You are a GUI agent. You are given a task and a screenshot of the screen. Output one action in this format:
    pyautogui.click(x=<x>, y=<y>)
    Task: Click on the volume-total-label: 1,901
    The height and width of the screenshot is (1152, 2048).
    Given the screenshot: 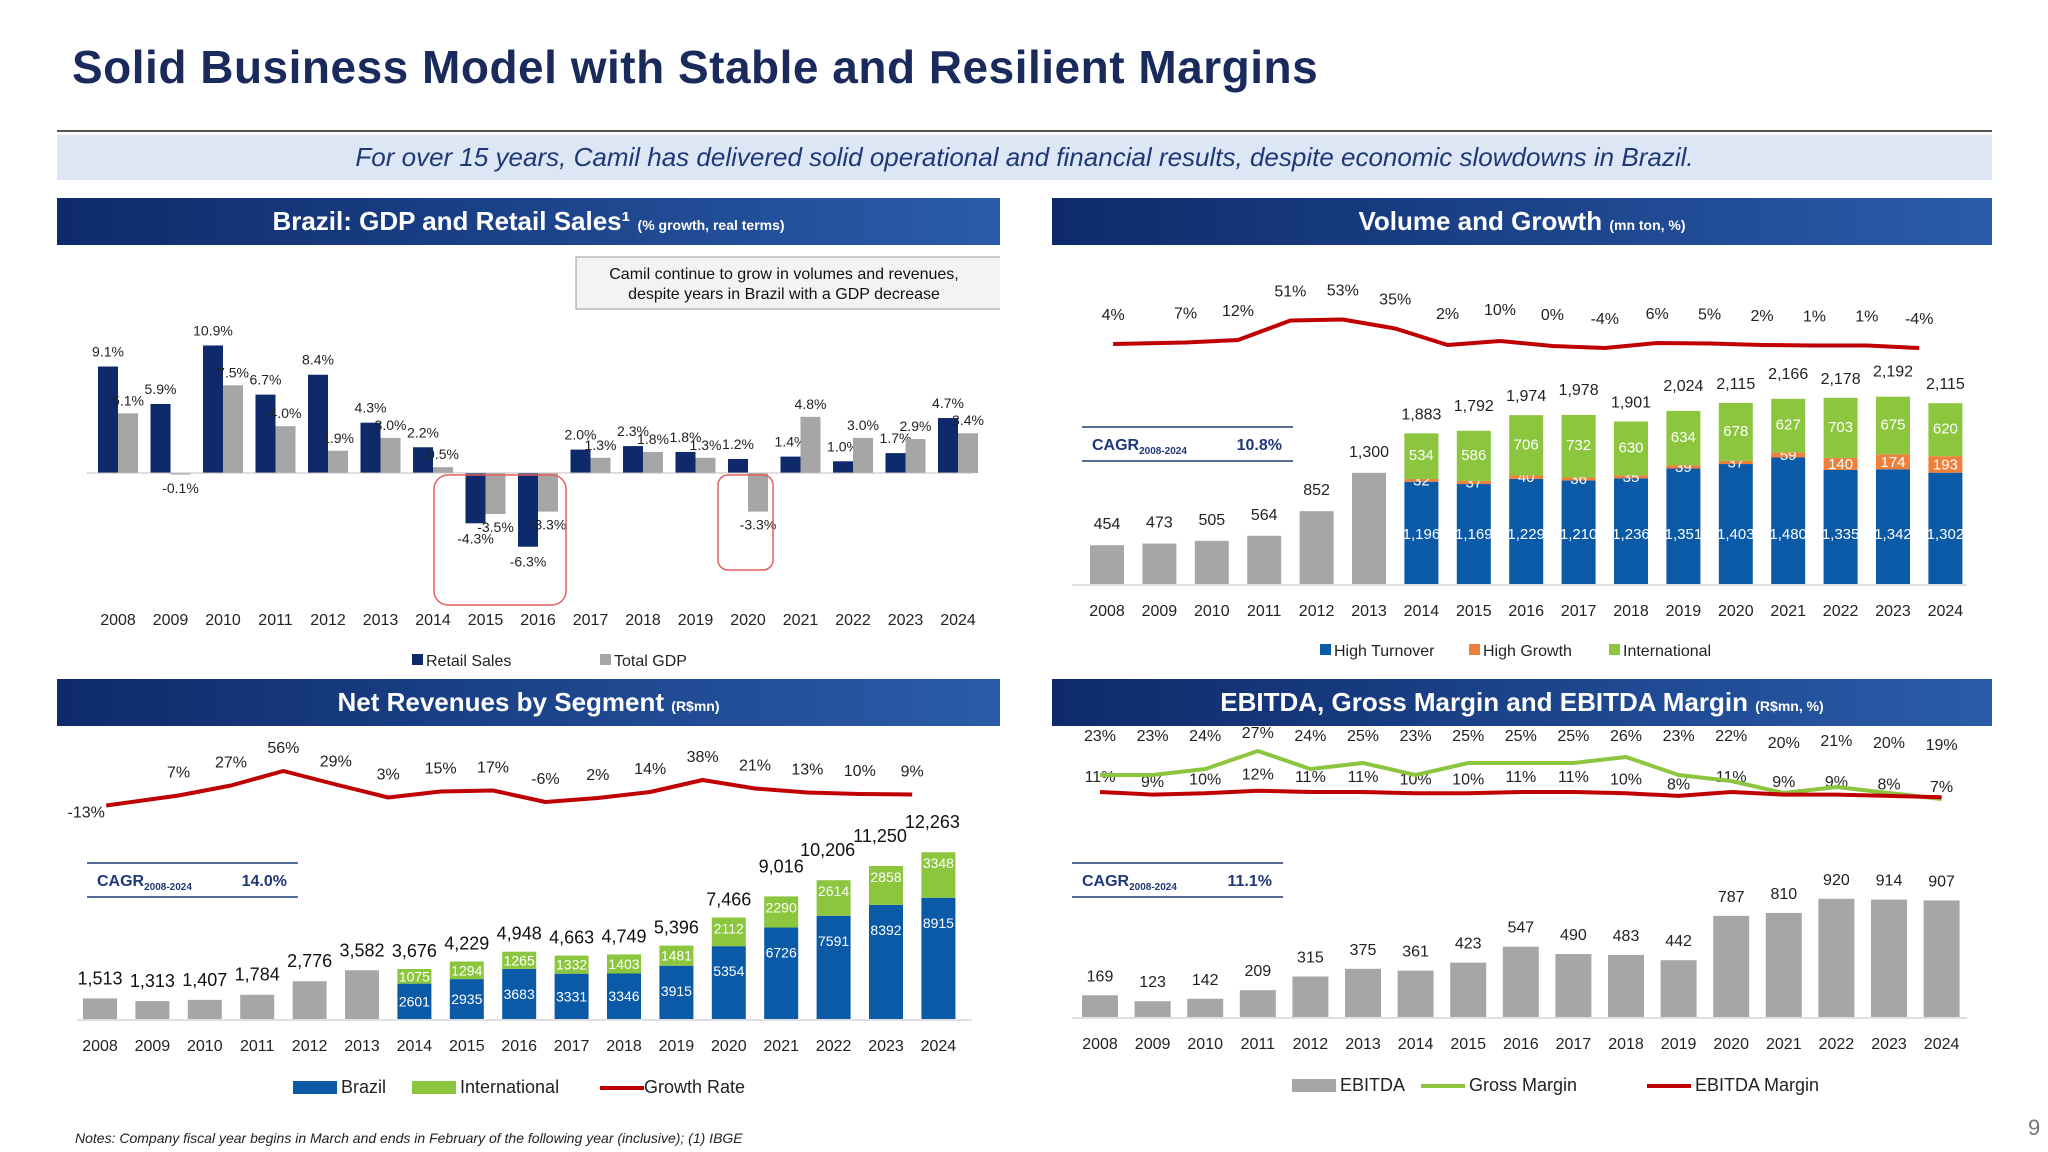 What is the action you would take?
    pyautogui.click(x=1631, y=402)
    